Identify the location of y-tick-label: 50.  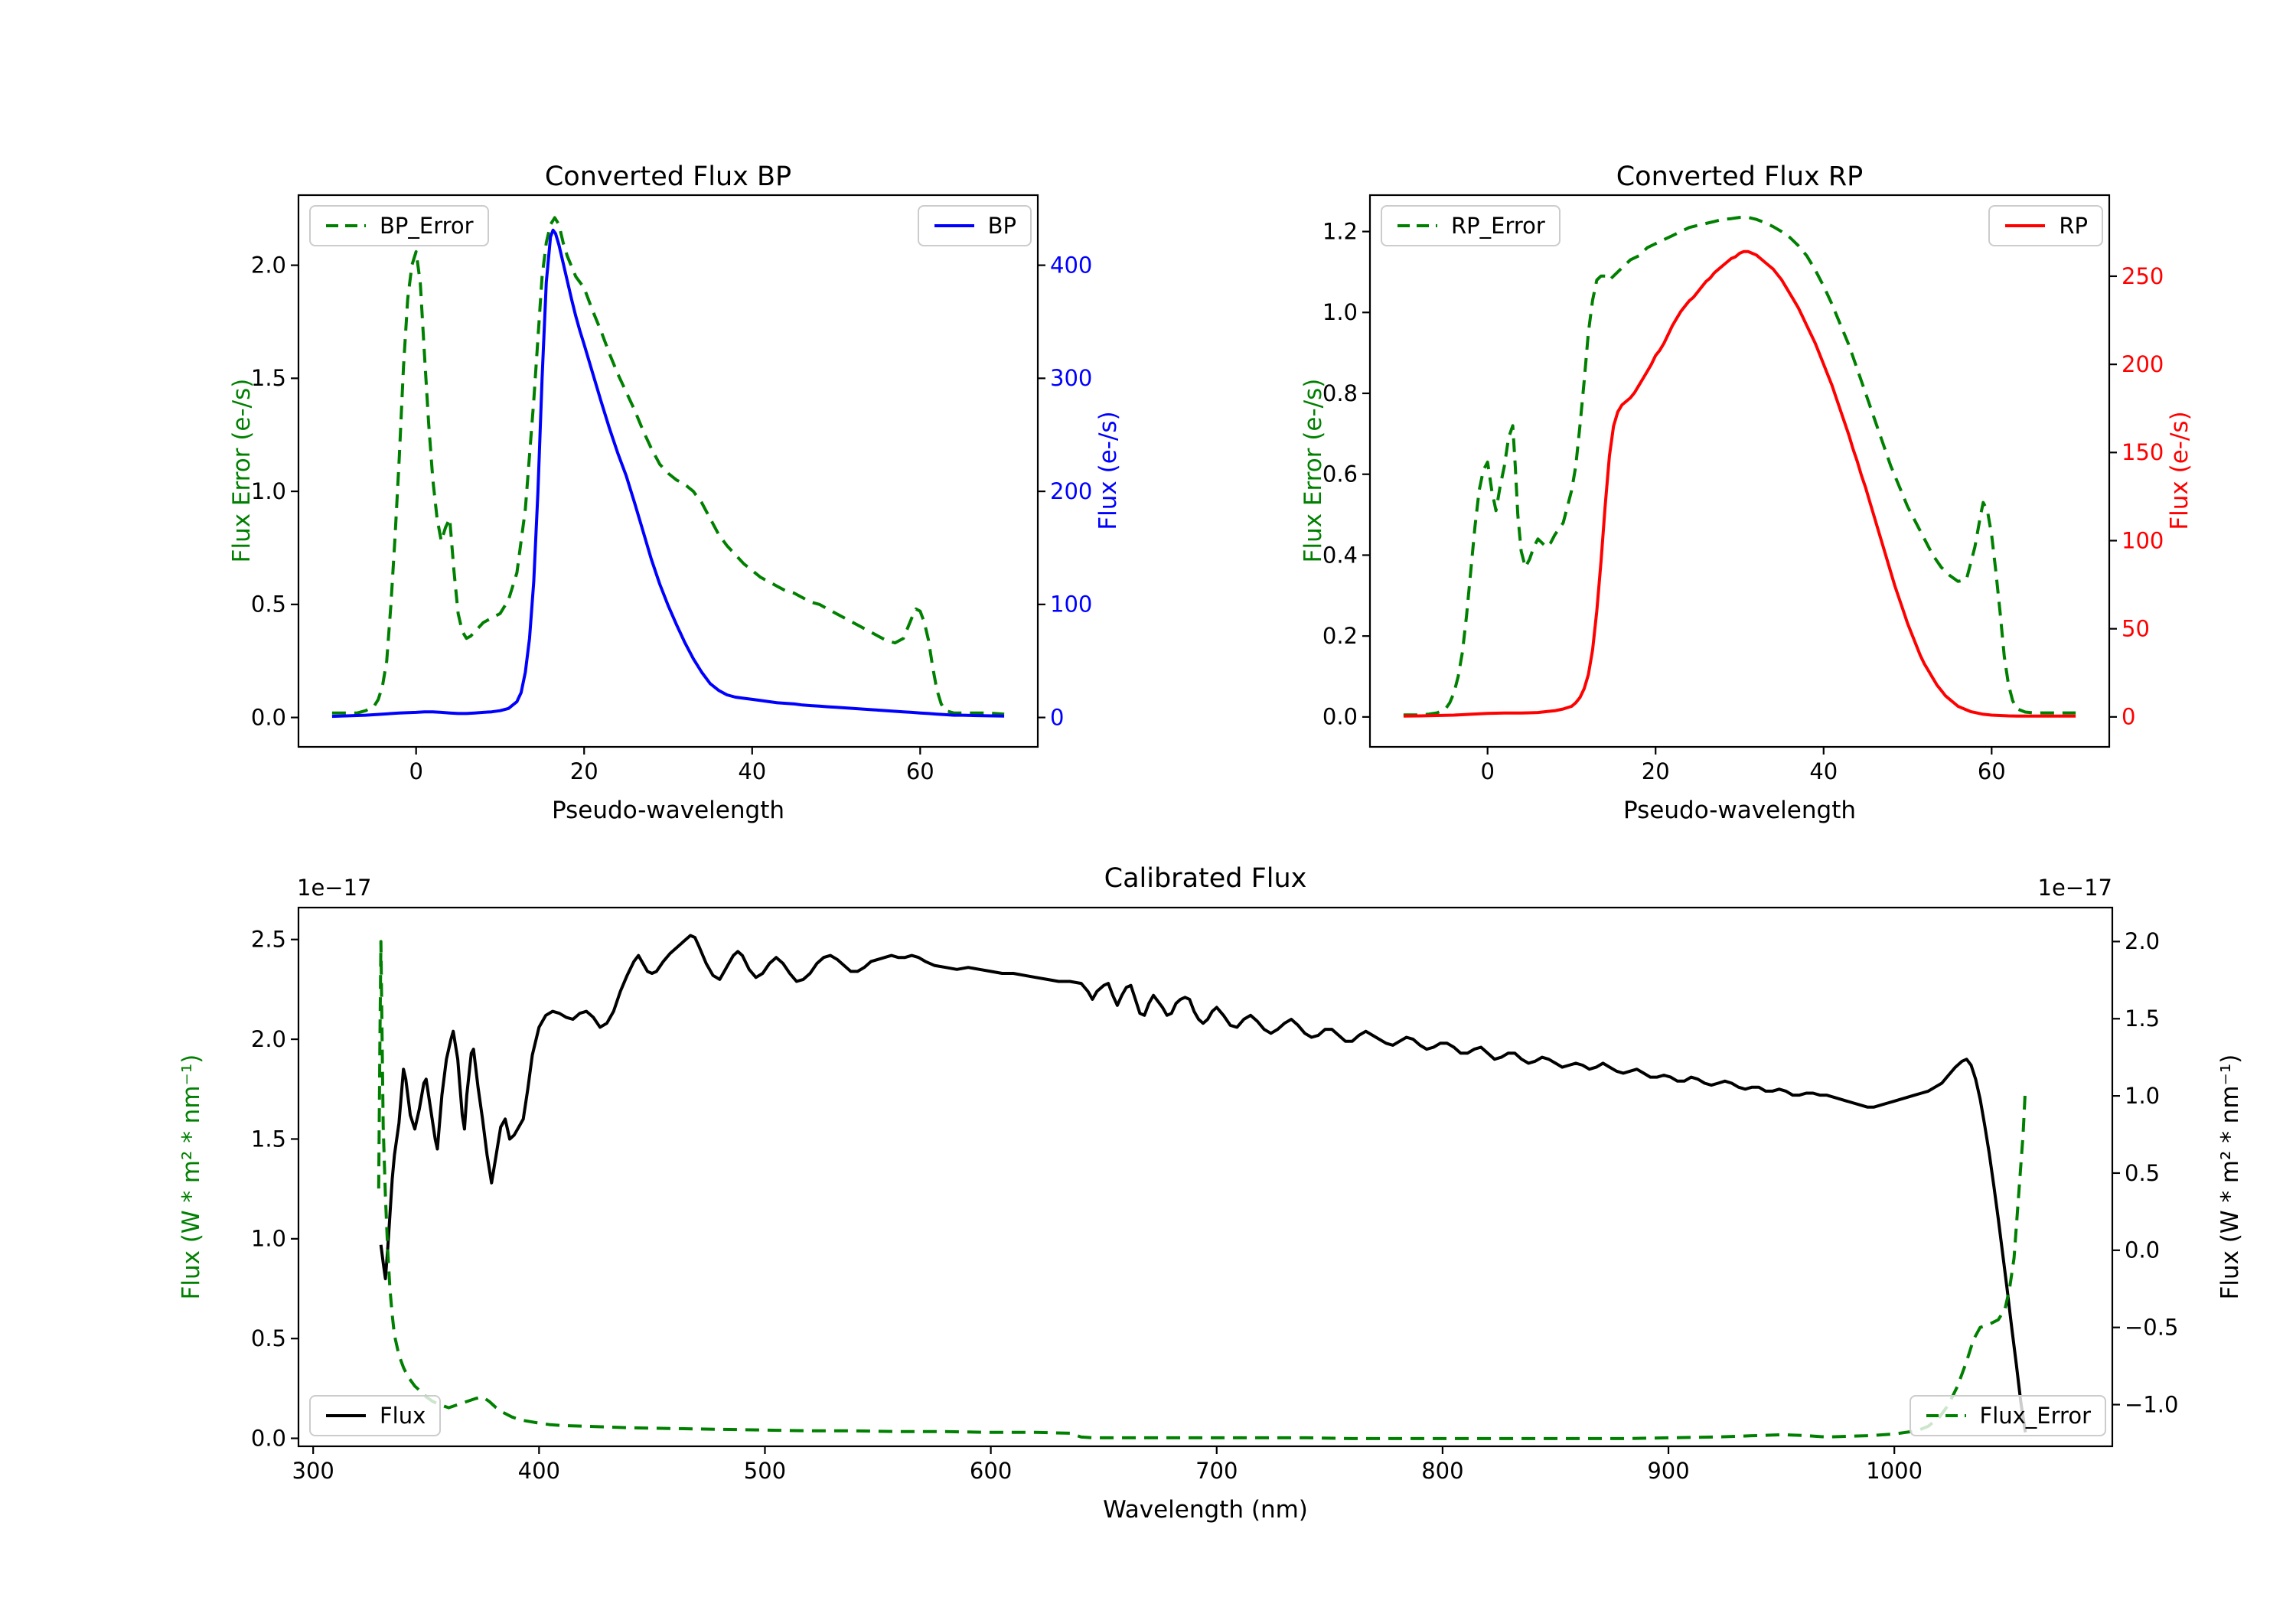
(2136, 629).